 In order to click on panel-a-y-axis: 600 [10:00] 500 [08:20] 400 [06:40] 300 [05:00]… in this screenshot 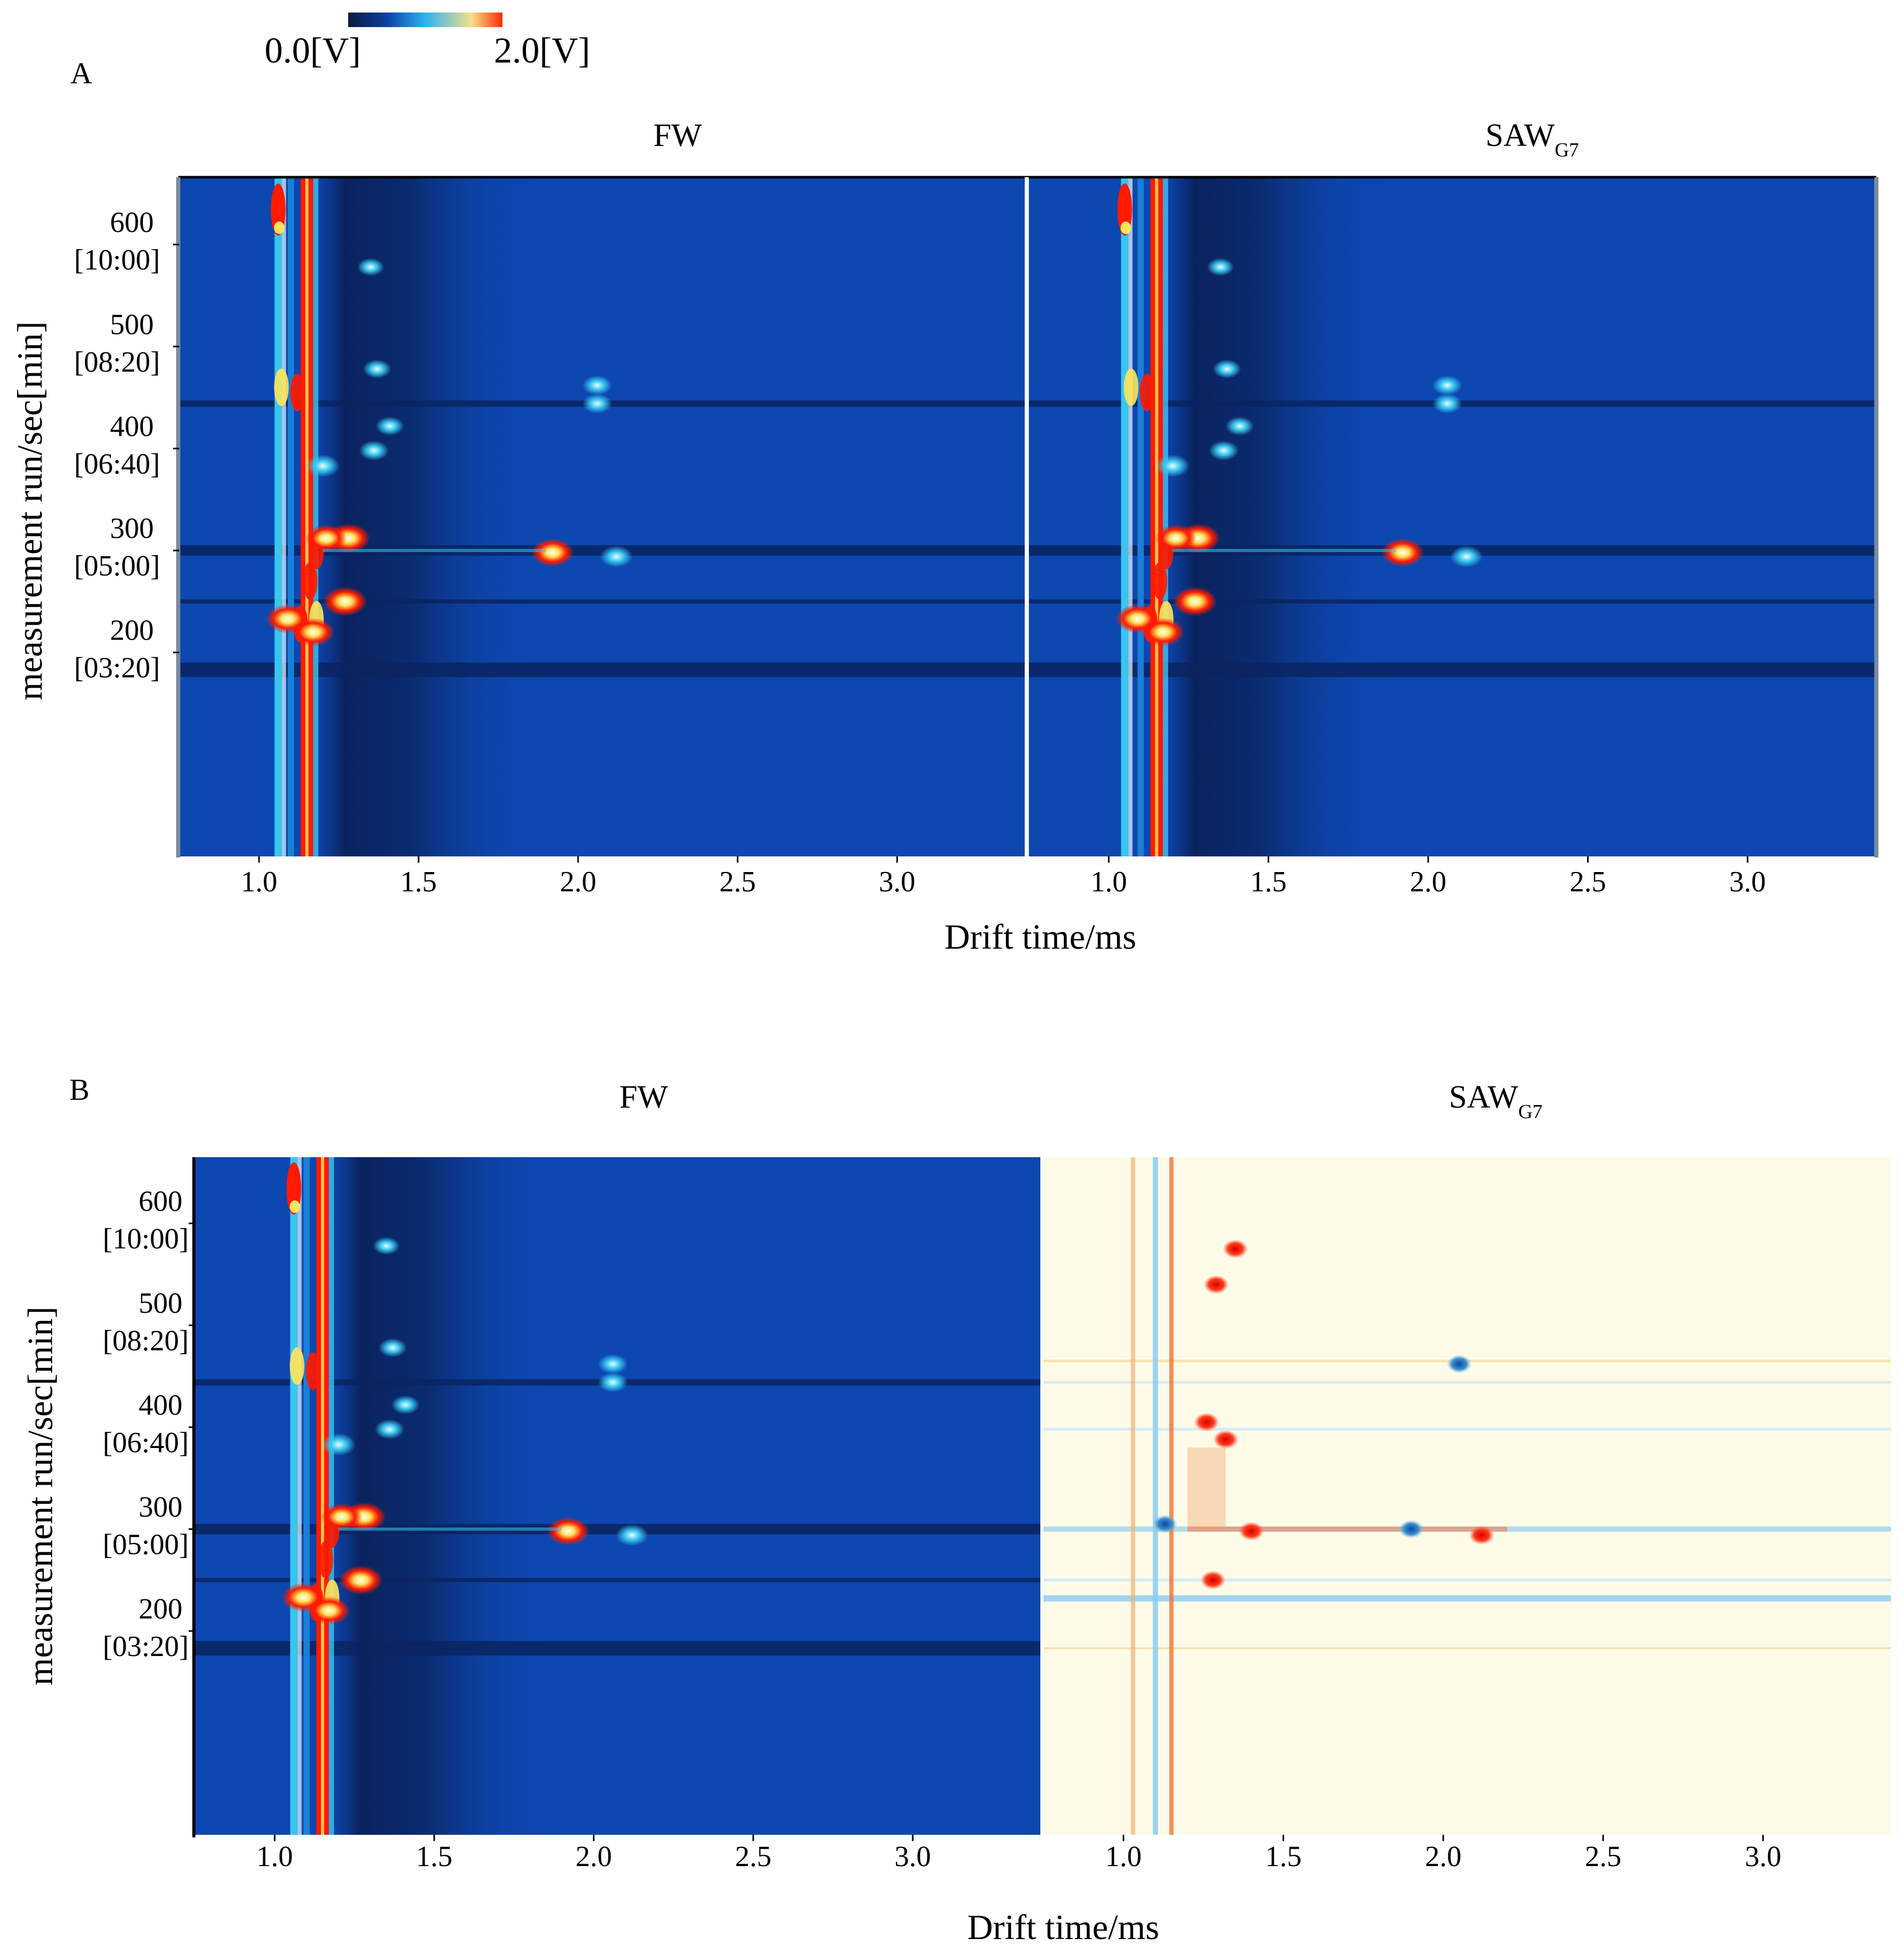, I will do `click(126, 445)`.